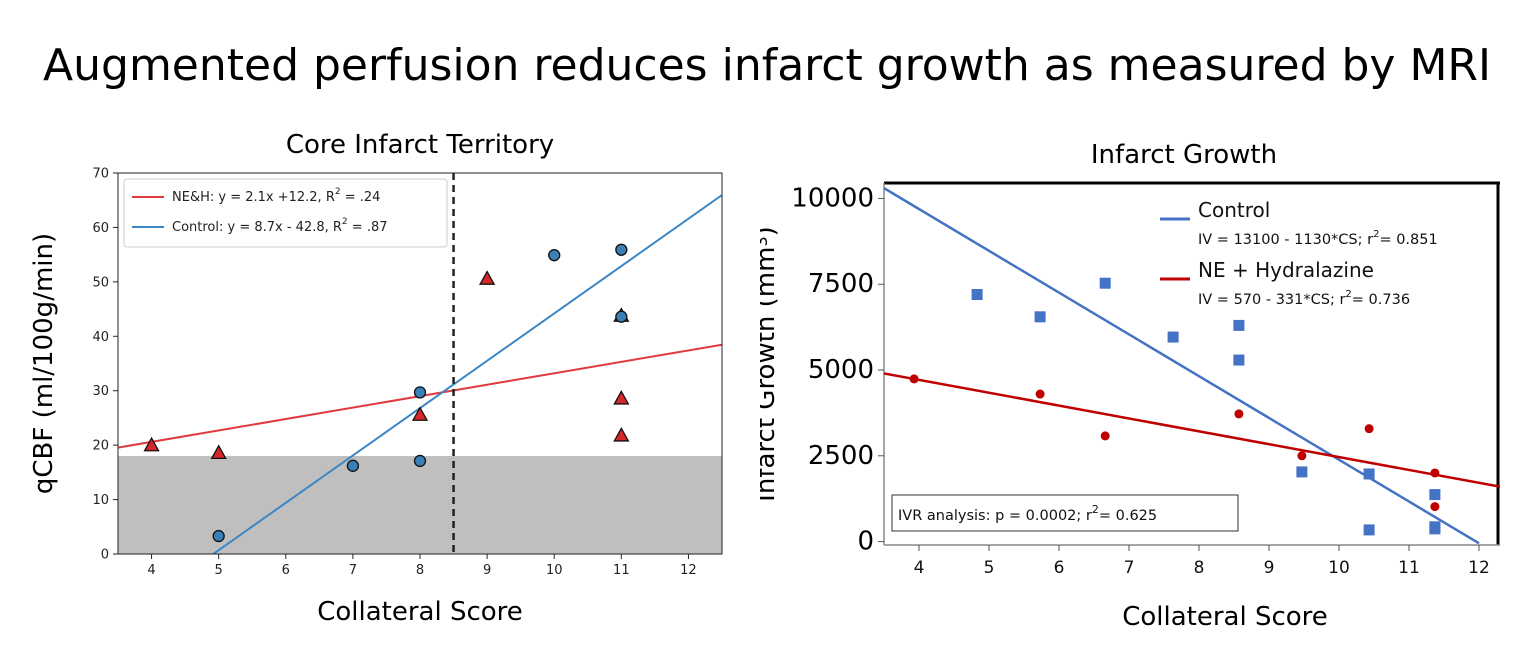 This screenshot has width=1534, height=660. Describe the element at coordinates (285, 213) in the screenshot. I see `legend-box` at that location.